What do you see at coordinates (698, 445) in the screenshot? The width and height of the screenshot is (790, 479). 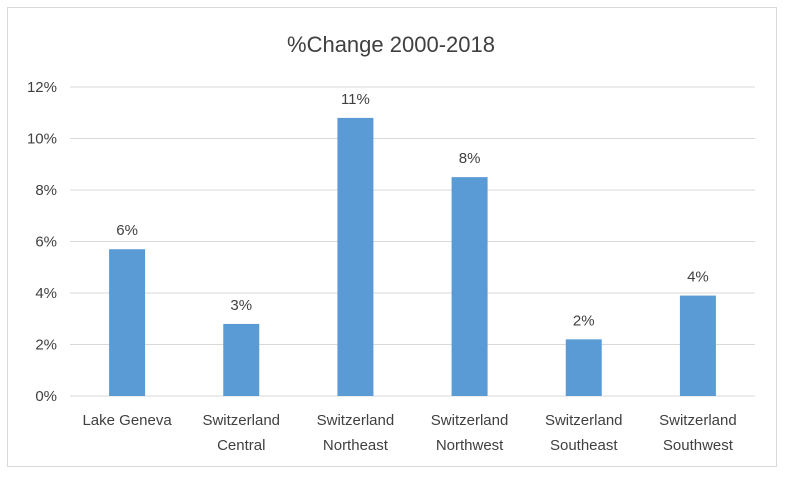 I see `category-label: Southwest` at bounding box center [698, 445].